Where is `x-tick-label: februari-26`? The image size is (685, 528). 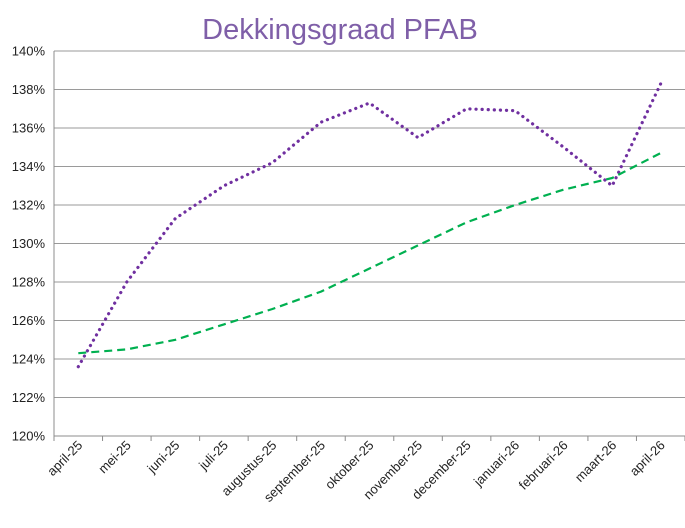
x-tick-label: februari-26 is located at coordinates (543, 465).